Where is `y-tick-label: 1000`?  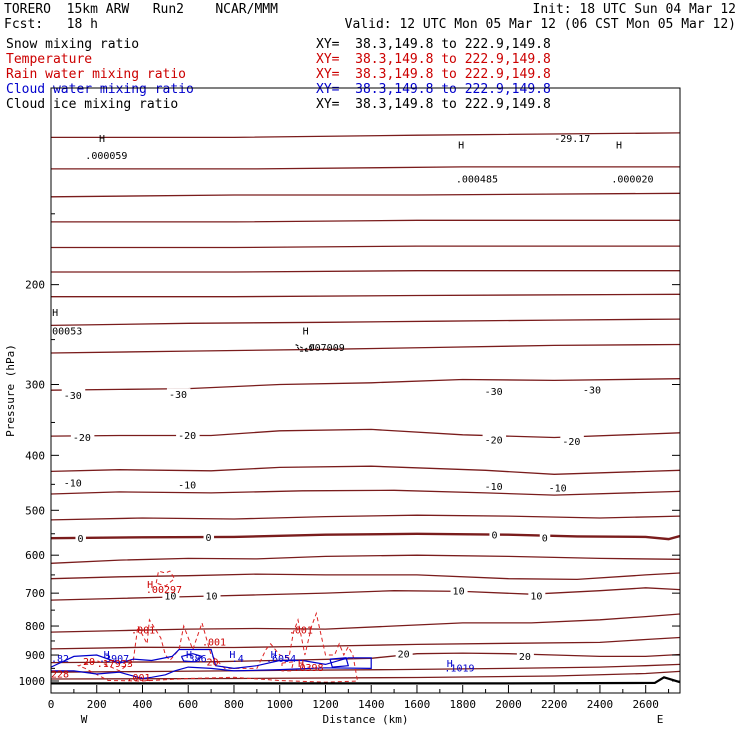 y-tick-label: 1000 is located at coordinates (32, 681).